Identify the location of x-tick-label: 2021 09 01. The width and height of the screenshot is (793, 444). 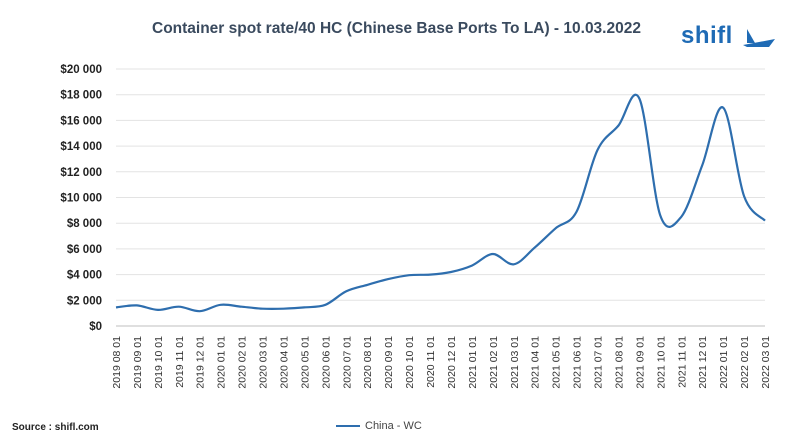
(640, 362).